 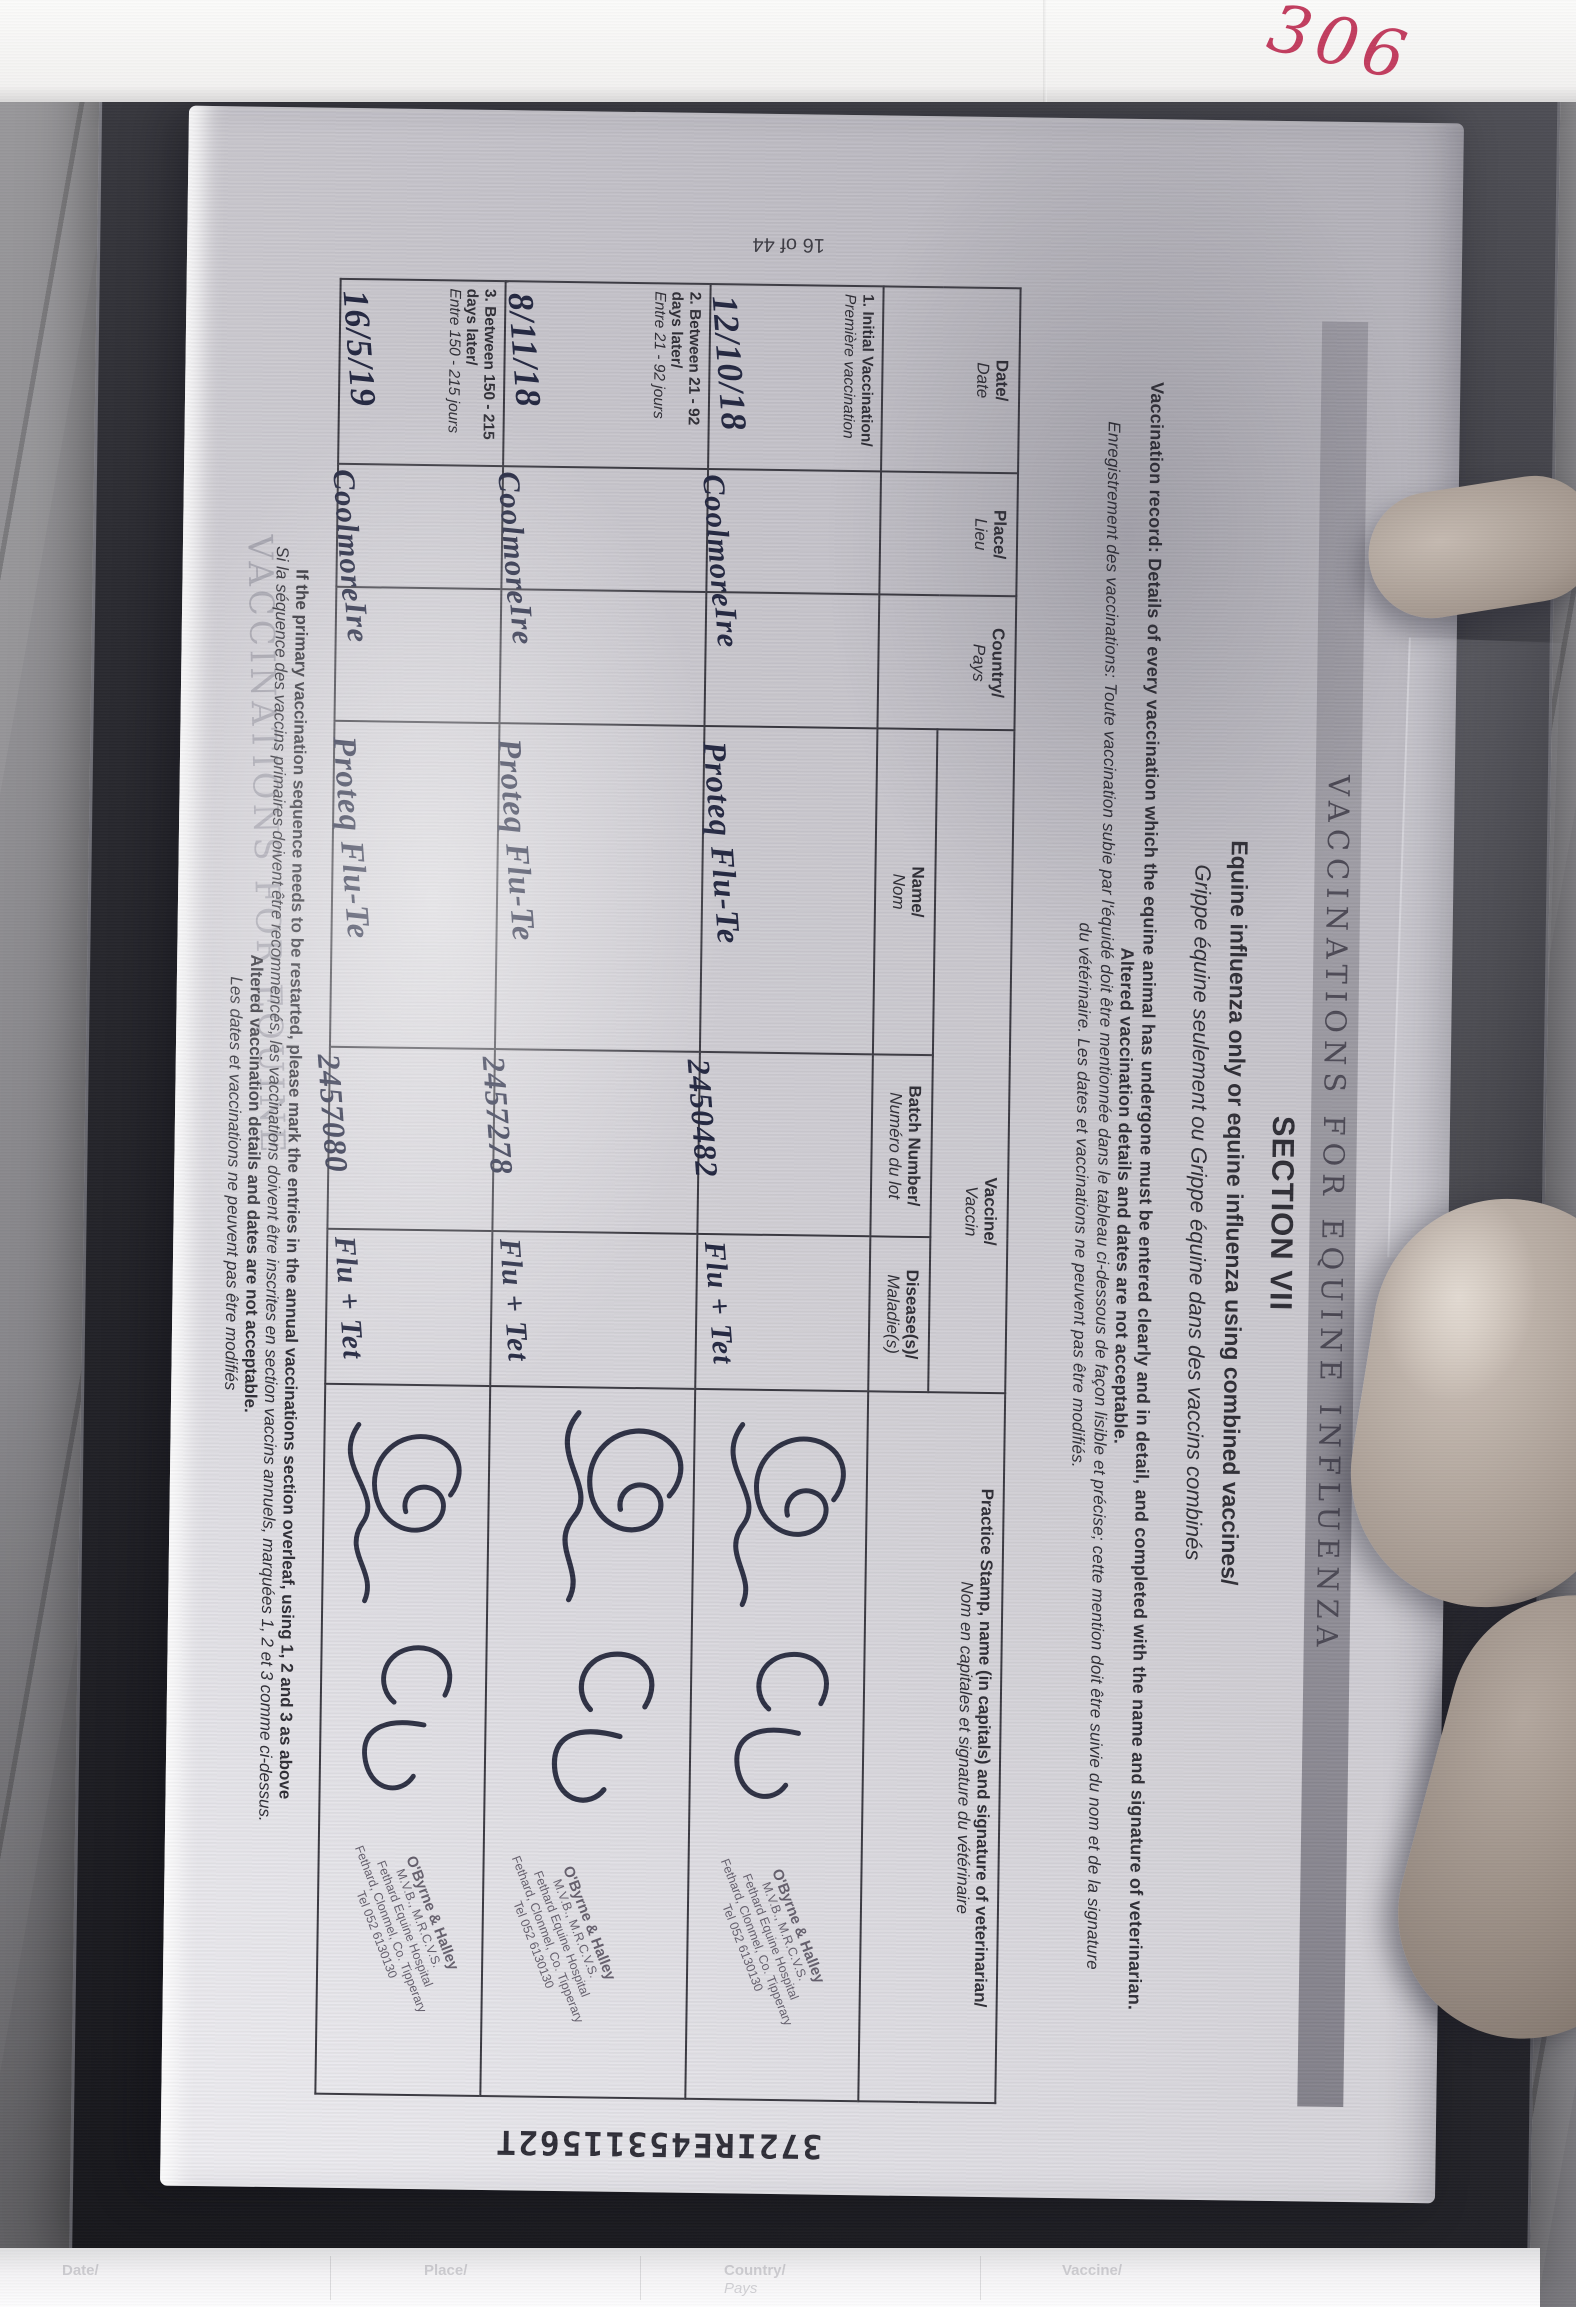 What do you see at coordinates (659, 355) in the screenshot?
I see `row2-label-fr: Entre 21 - 92 jours` at bounding box center [659, 355].